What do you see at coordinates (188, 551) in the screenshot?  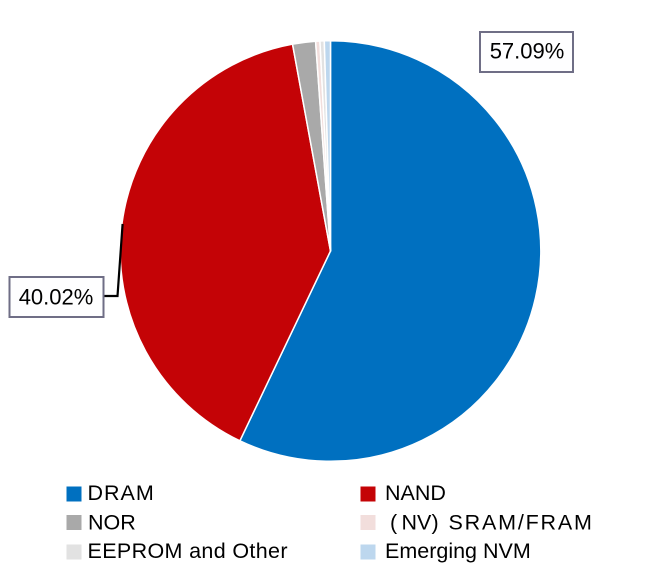 I see `svg-text: EEPROM and Other` at bounding box center [188, 551].